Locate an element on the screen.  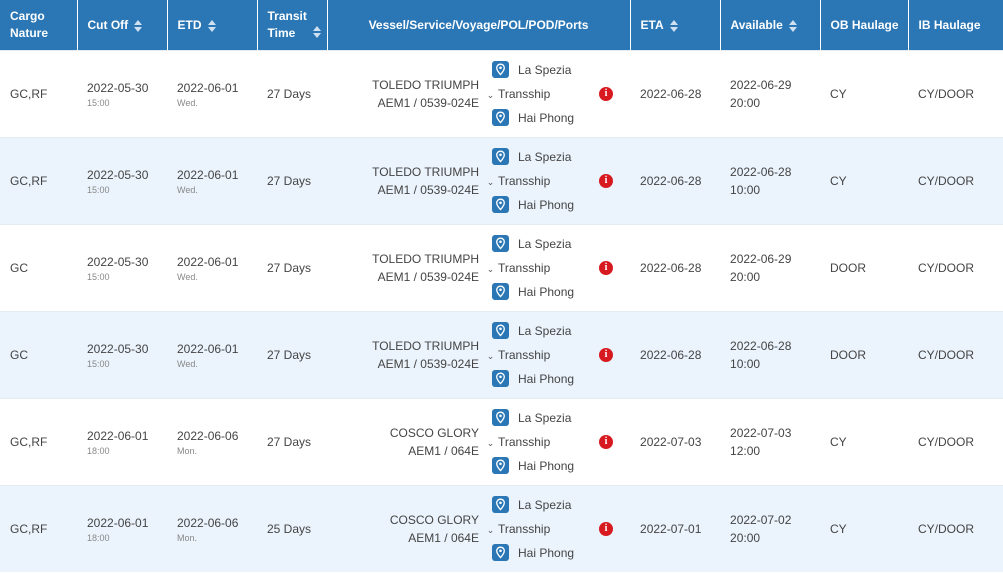
available-date: 2022-07-03 is located at coordinates (761, 433).